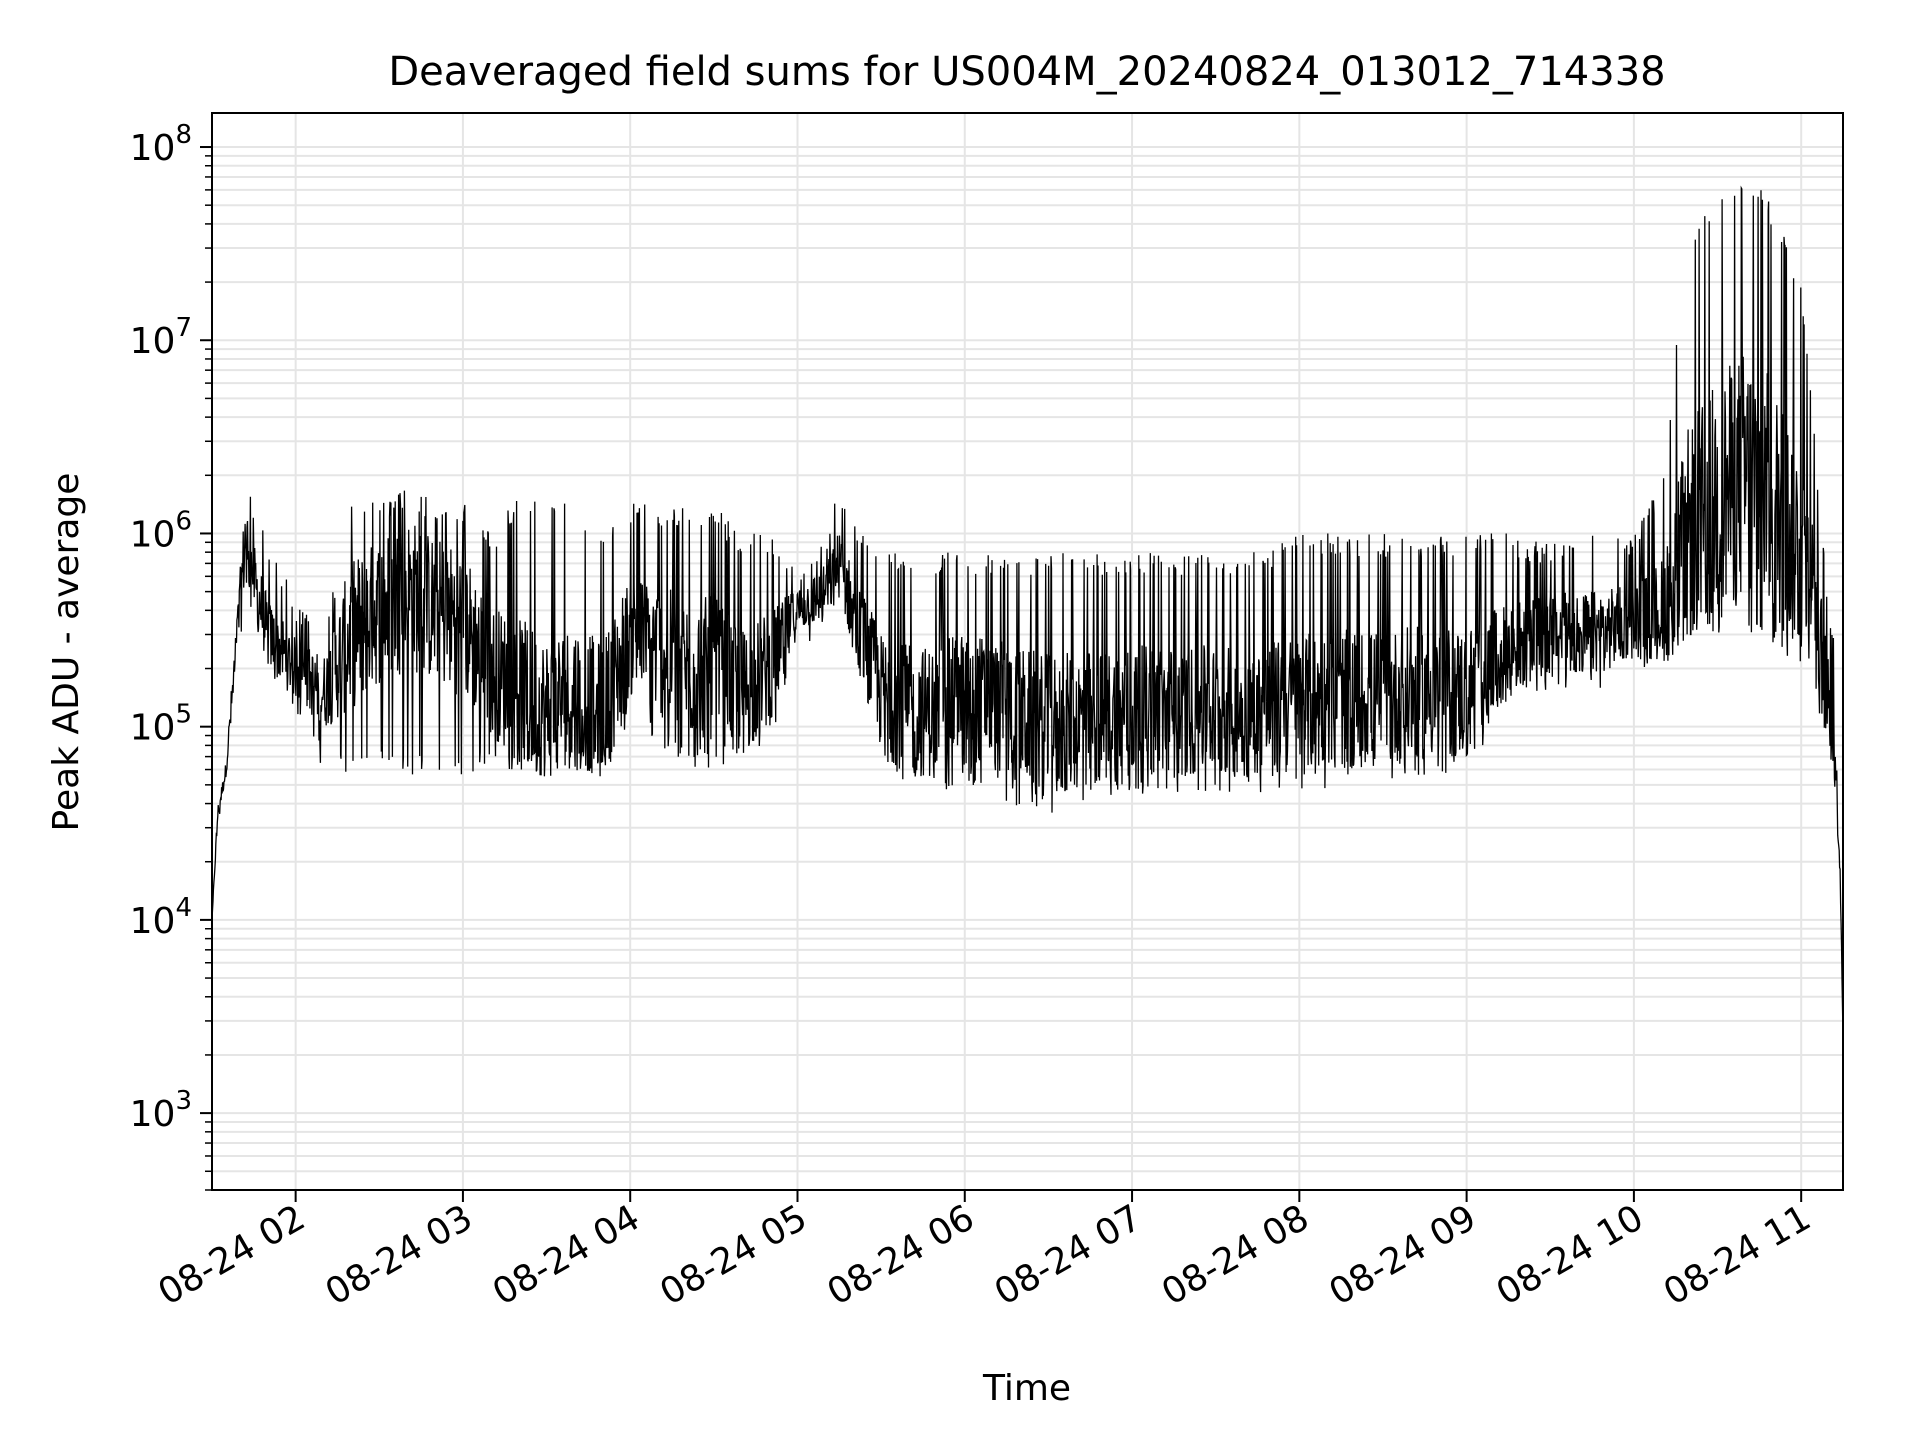  Describe the element at coordinates (66, 652) in the screenshot. I see `y-axis-label: Peak ADU - average` at that location.